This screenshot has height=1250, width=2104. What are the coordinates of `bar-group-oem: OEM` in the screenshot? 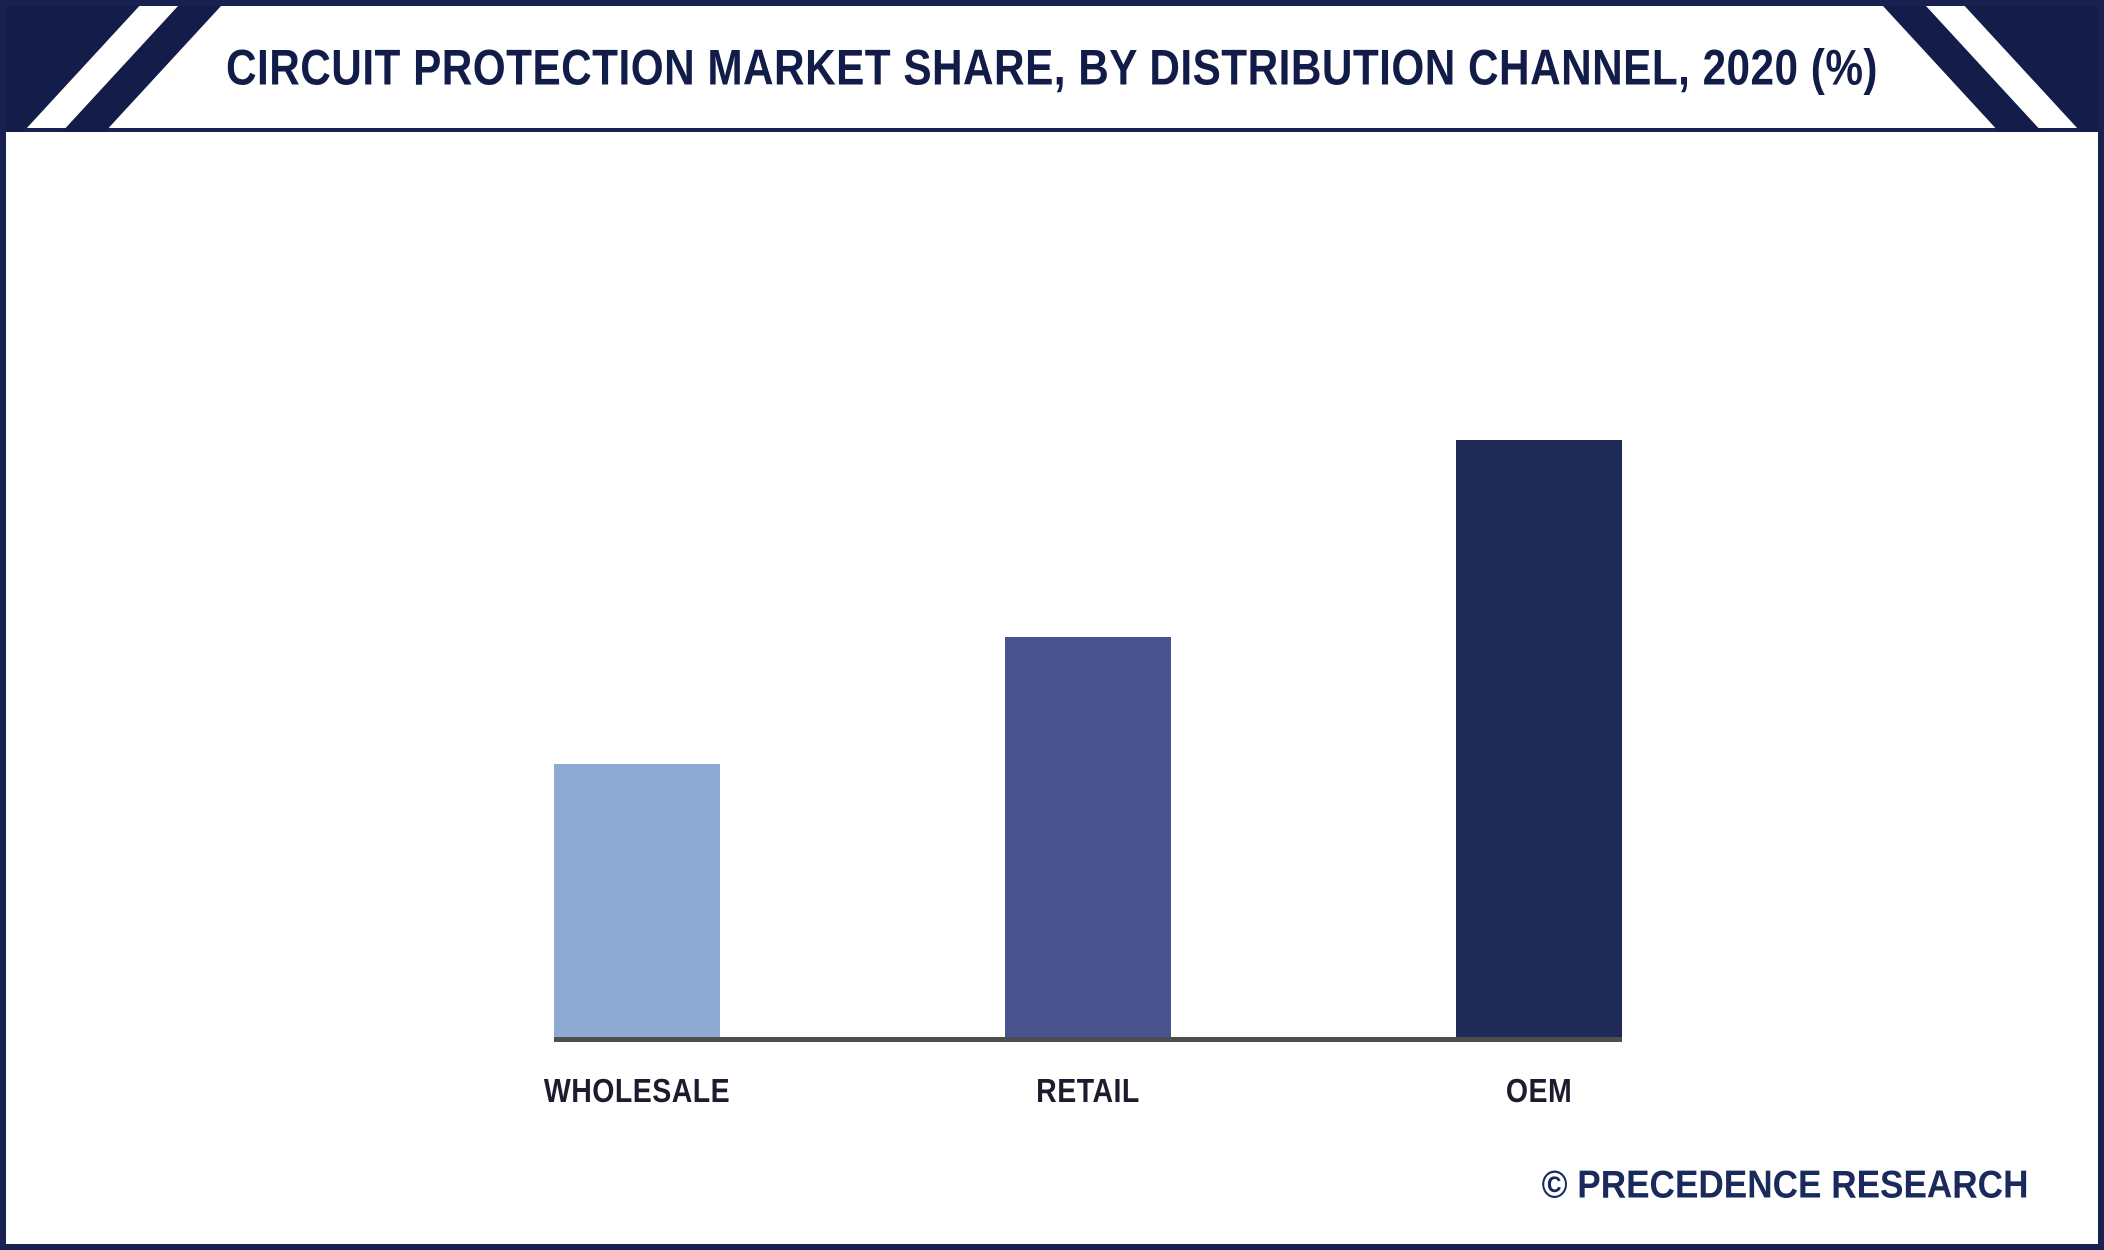 It's located at (1539, 755).